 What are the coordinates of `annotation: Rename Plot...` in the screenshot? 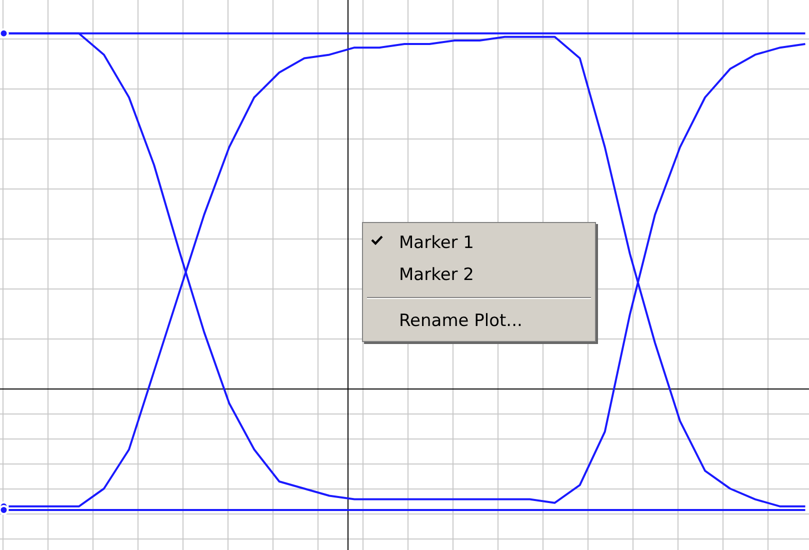 It's located at (460, 321).